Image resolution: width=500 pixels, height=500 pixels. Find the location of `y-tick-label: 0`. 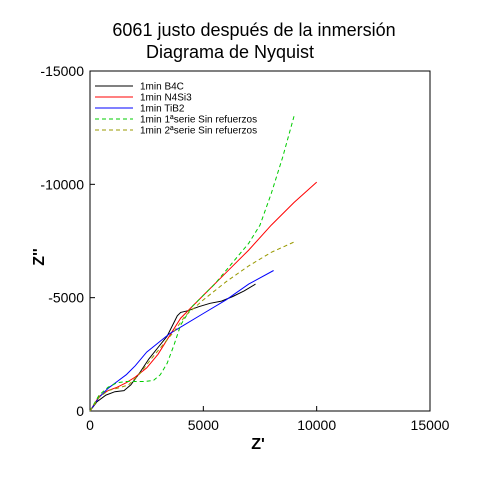

y-tick-label: 0 is located at coordinates (80, 411).